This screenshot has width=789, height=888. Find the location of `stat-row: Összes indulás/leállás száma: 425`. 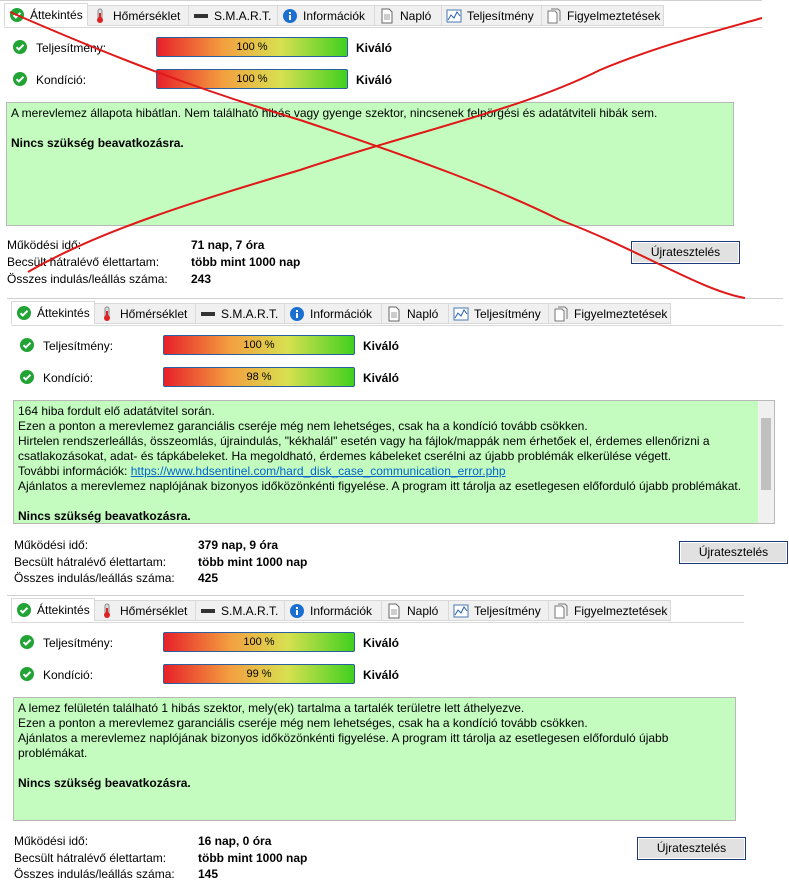

stat-row: Összes indulás/leállás száma: 425 is located at coordinates (116, 578).